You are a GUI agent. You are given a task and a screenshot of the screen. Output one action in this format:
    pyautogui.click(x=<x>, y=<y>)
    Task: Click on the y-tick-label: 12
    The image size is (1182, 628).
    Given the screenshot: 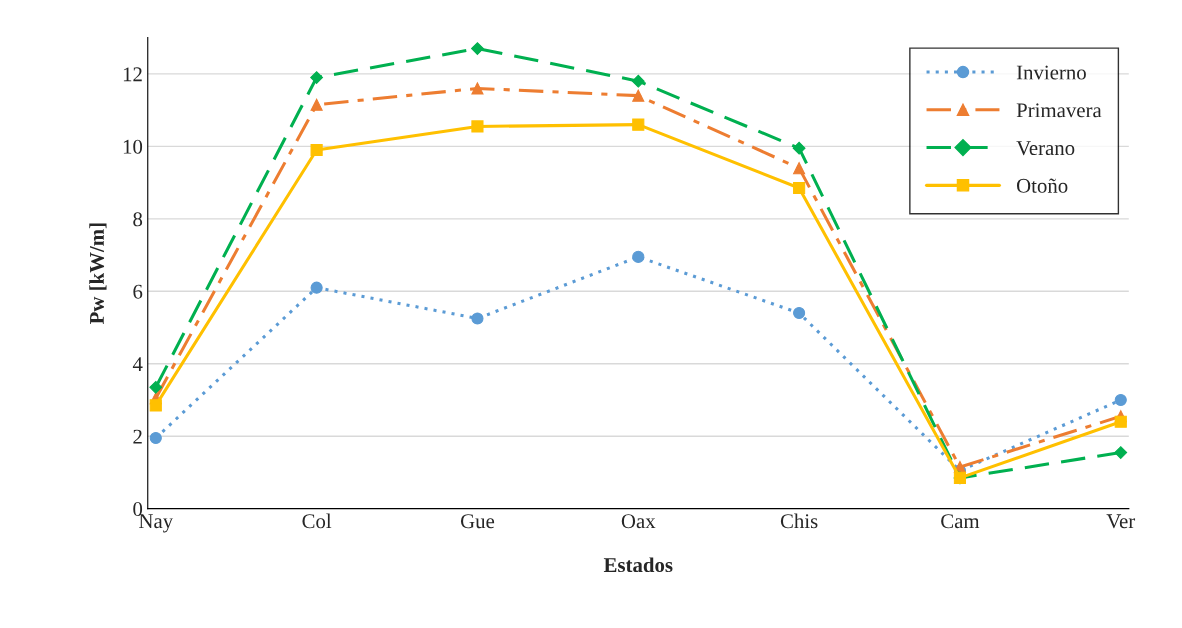 What is the action you would take?
    pyautogui.click(x=132, y=74)
    